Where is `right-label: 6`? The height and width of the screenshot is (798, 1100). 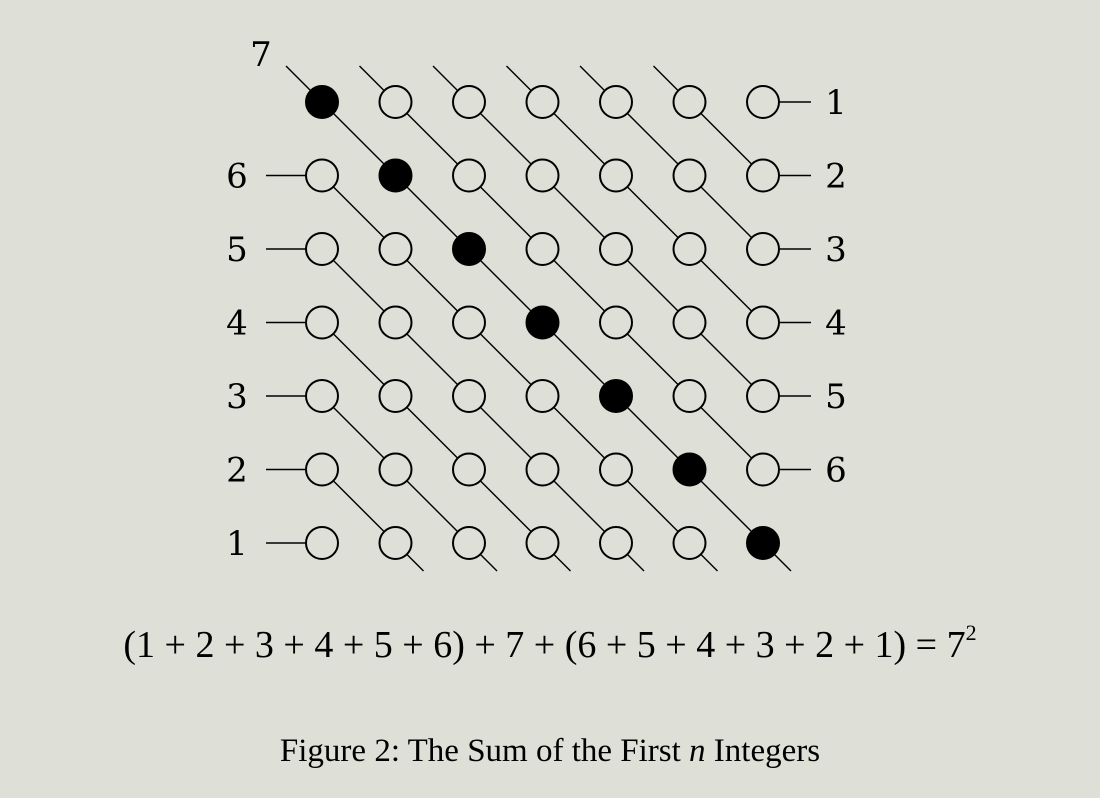
right-label: 6 is located at coordinates (836, 471).